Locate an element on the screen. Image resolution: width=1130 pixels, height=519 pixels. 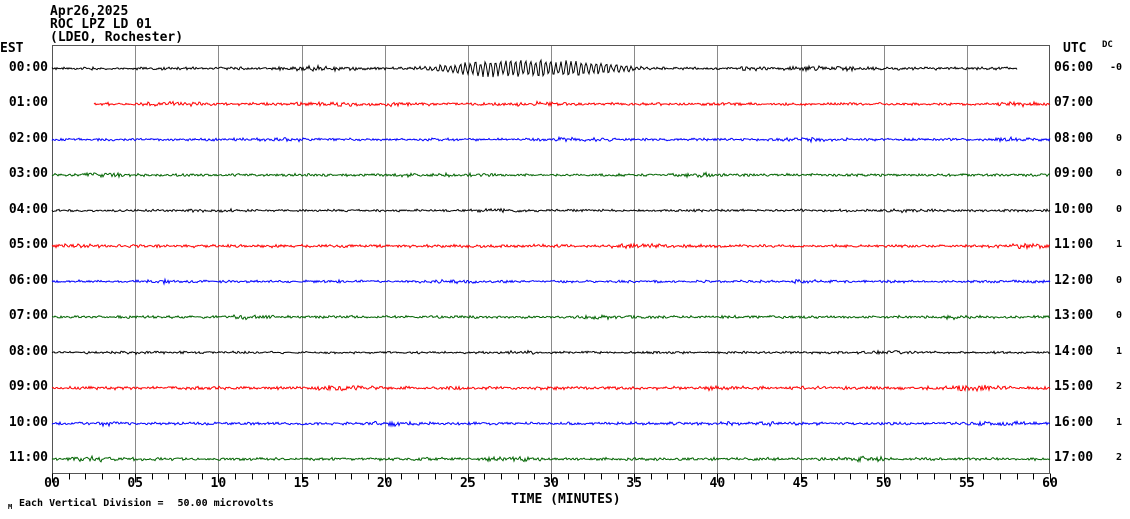
est-axis-header: EST is located at coordinates (12, 48).